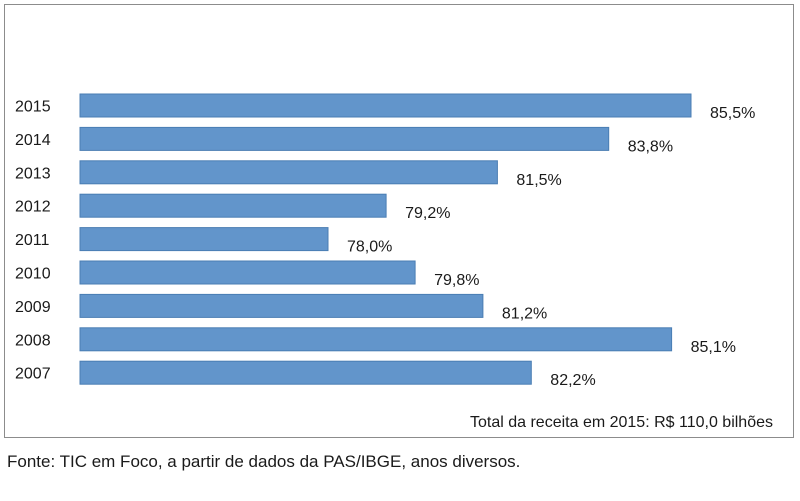 This screenshot has width=800, height=501. What do you see at coordinates (33, 274) in the screenshot?
I see `y-tick-label-2010: 2010` at bounding box center [33, 274].